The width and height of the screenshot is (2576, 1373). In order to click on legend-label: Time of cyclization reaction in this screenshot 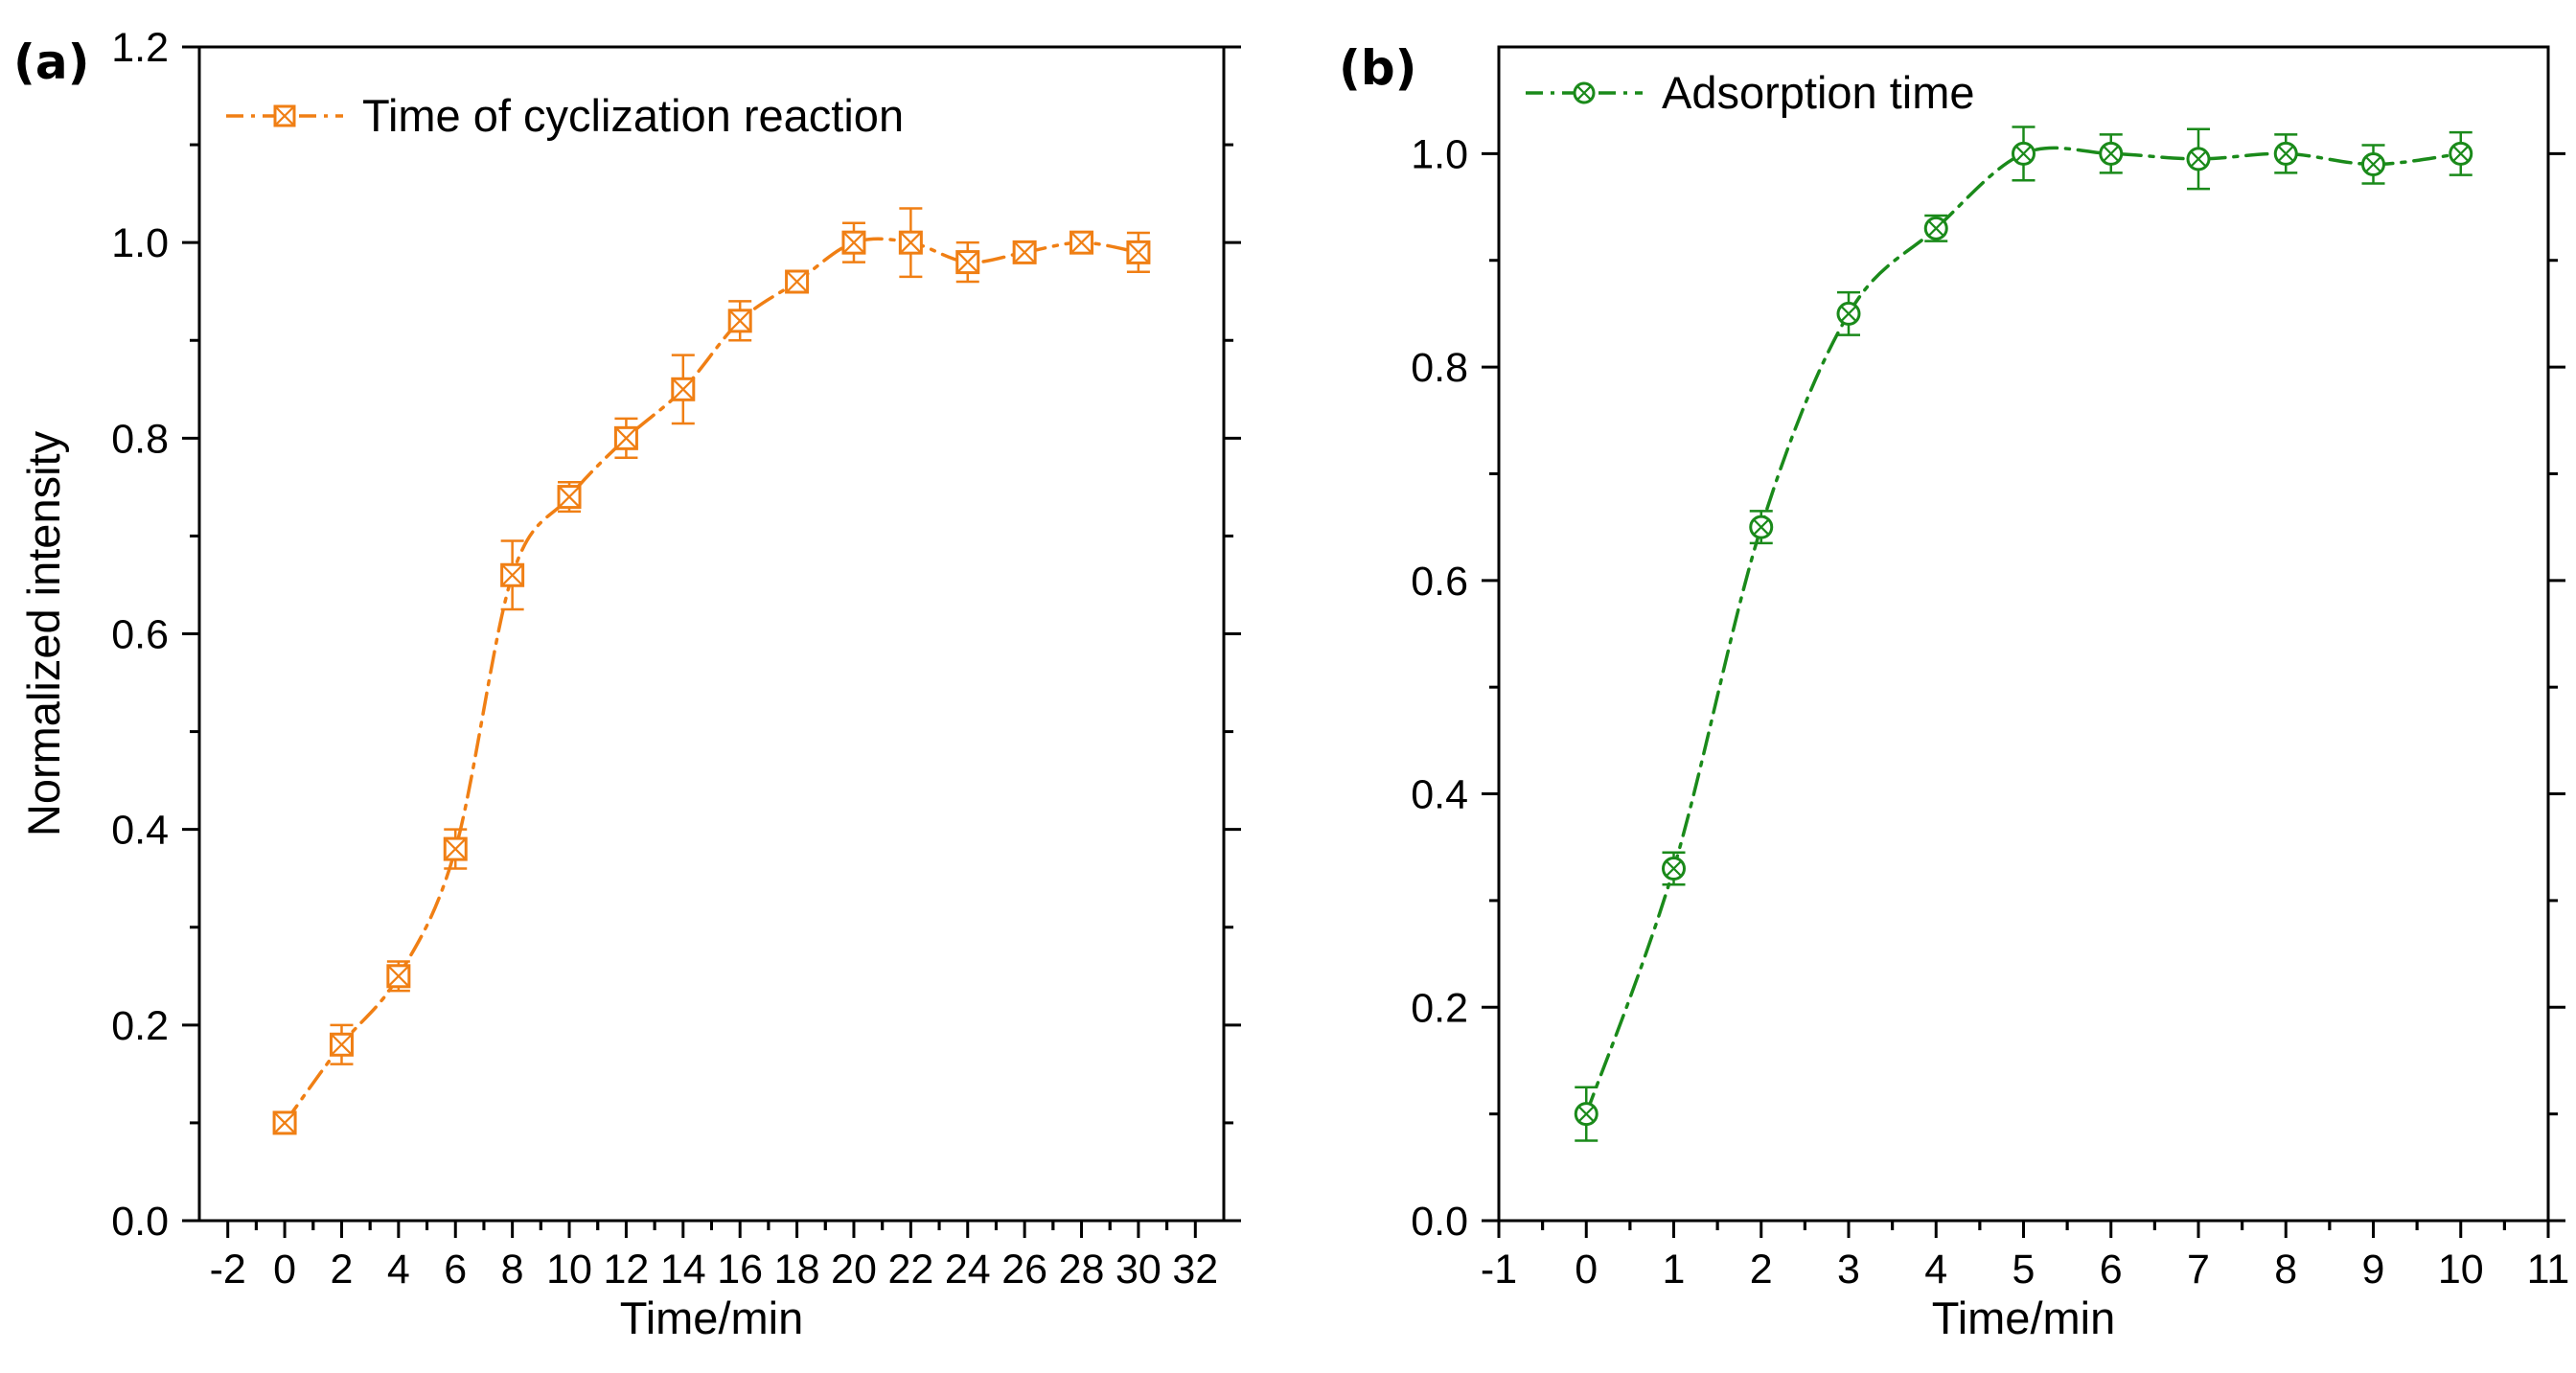, I will do `click(633, 116)`.